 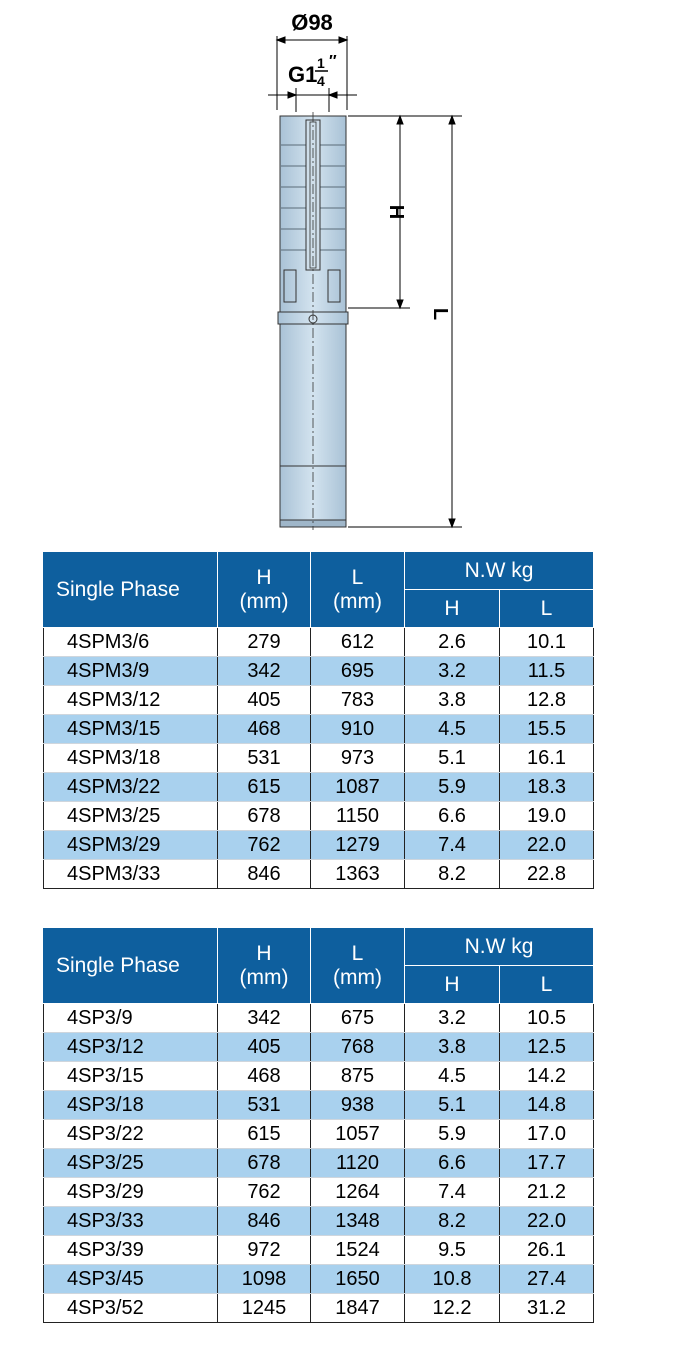 What do you see at coordinates (546, 787) in the screenshot?
I see `weight-l-cell: 18.3` at bounding box center [546, 787].